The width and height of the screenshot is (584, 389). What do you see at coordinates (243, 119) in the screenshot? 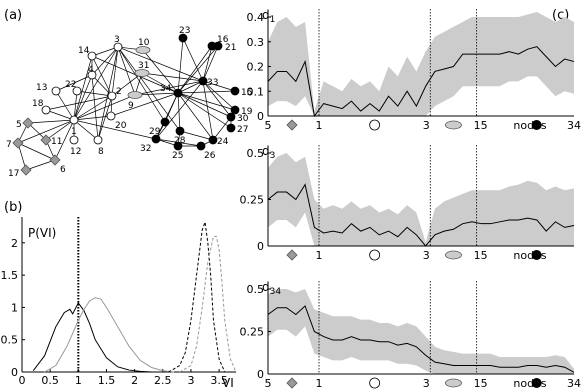
I see `node-label: 30` at bounding box center [243, 119].